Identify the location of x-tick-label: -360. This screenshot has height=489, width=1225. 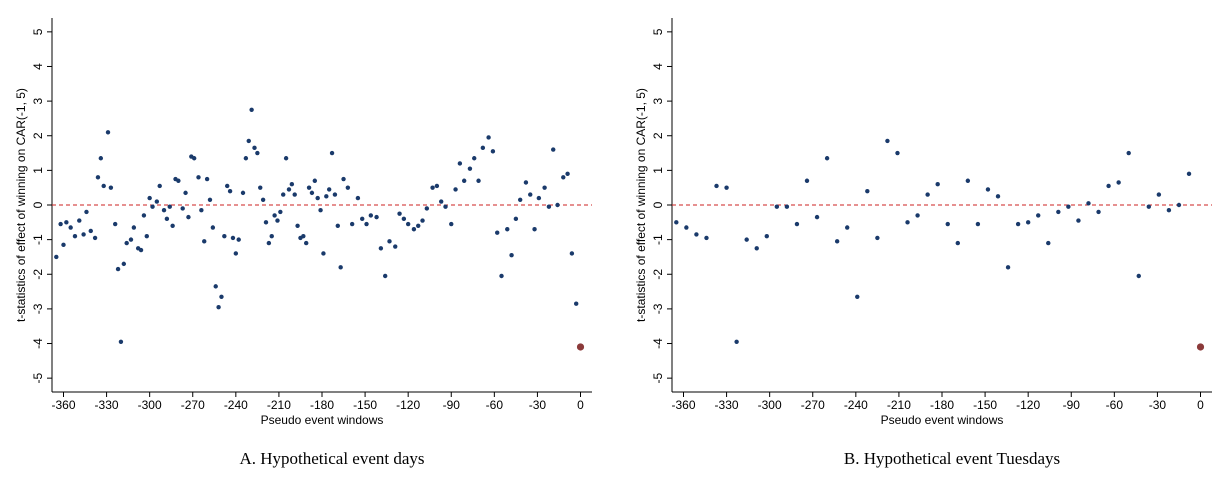
(683, 405).